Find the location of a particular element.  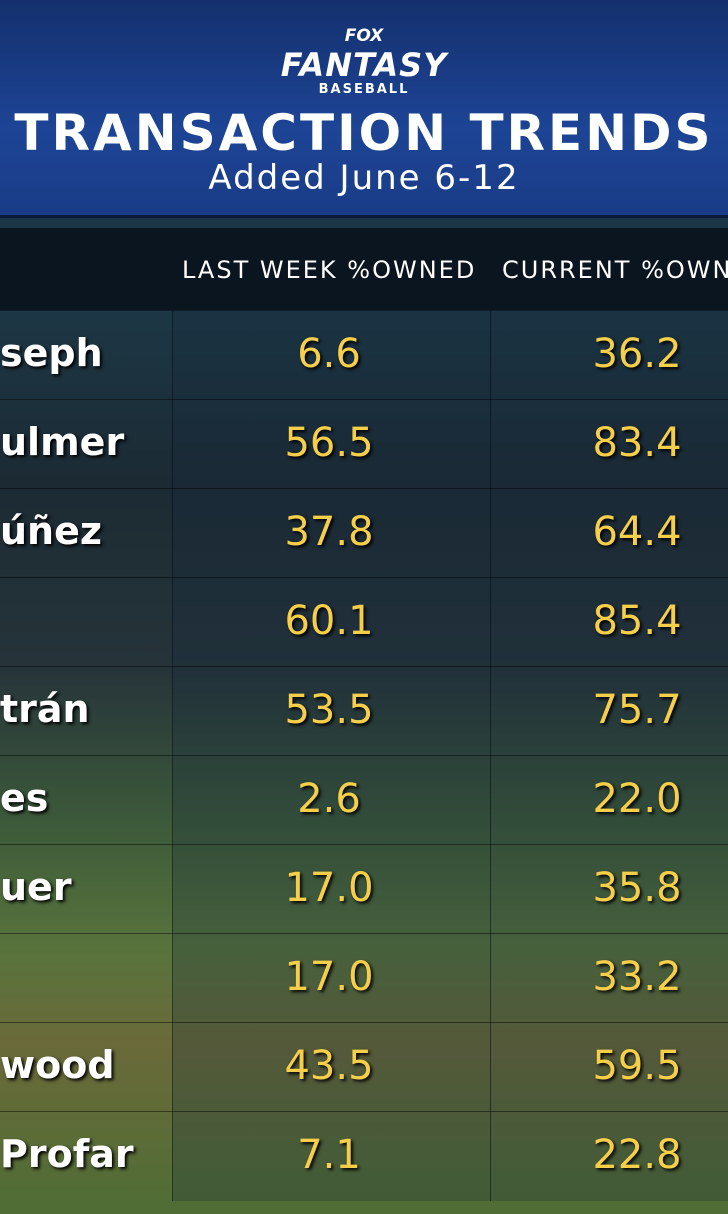

player-name: trán is located at coordinates (45, 709).